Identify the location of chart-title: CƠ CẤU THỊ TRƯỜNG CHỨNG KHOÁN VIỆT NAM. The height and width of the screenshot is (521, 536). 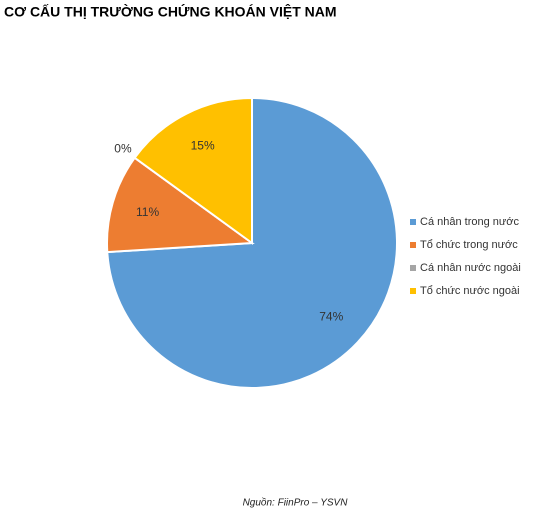
(170, 11).